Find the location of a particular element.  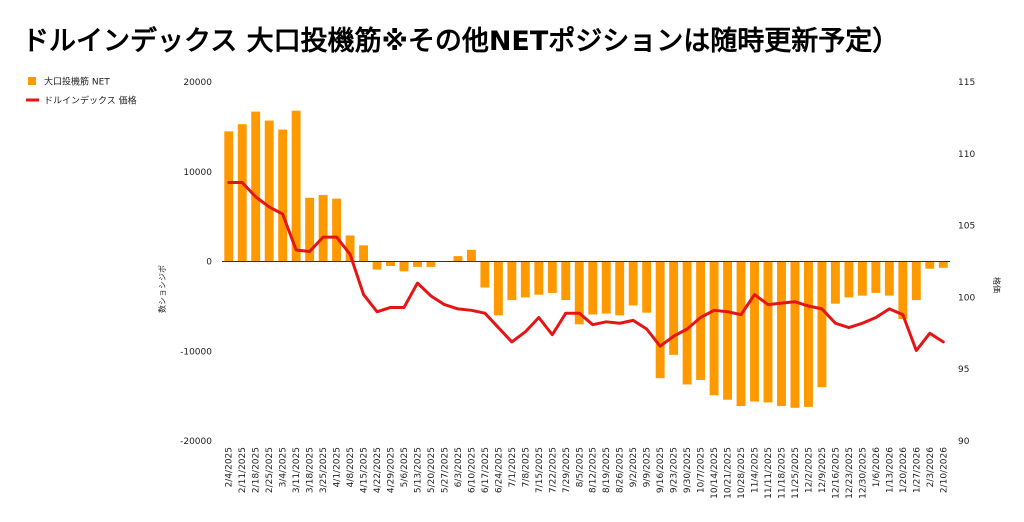

x-tick-label: 3/18/2025 is located at coordinates (311, 470).